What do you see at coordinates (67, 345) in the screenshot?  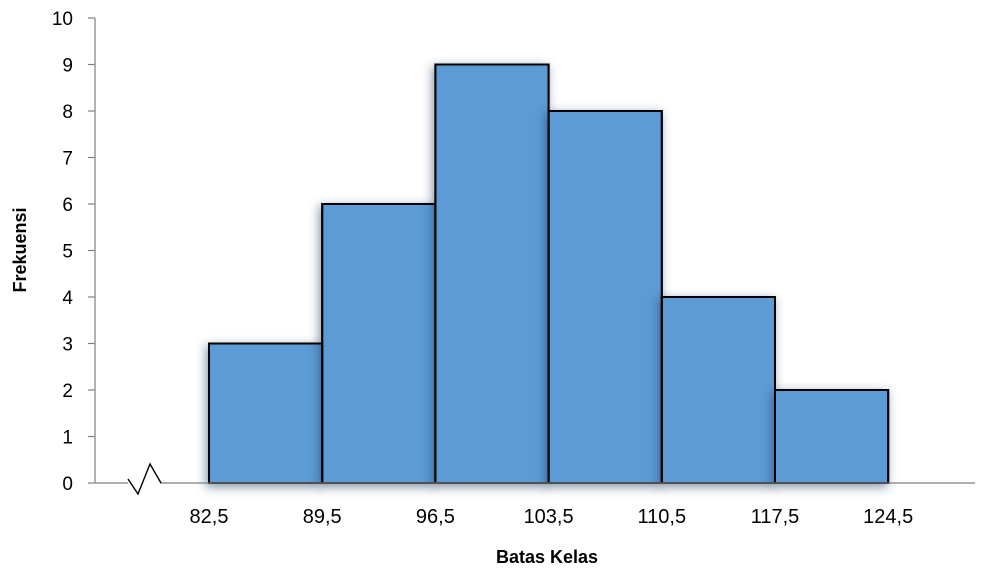 I see `y-tick-label-3: 3` at bounding box center [67, 345].